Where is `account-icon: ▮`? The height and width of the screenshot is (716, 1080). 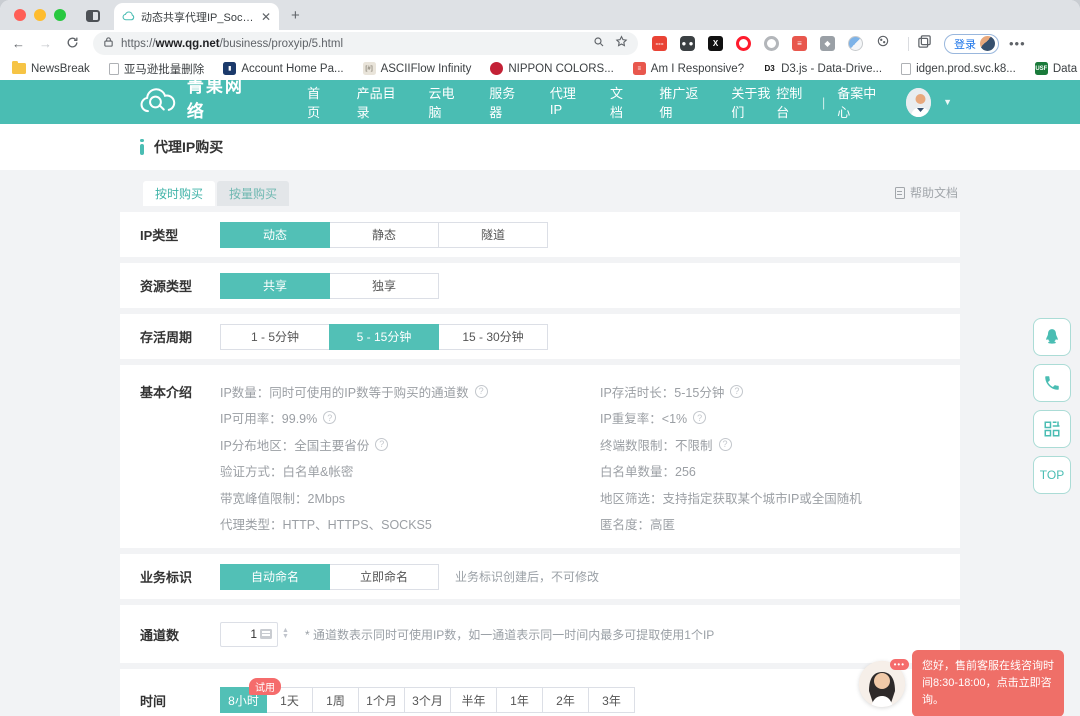
account-icon: ▮ is located at coordinates (230, 68).